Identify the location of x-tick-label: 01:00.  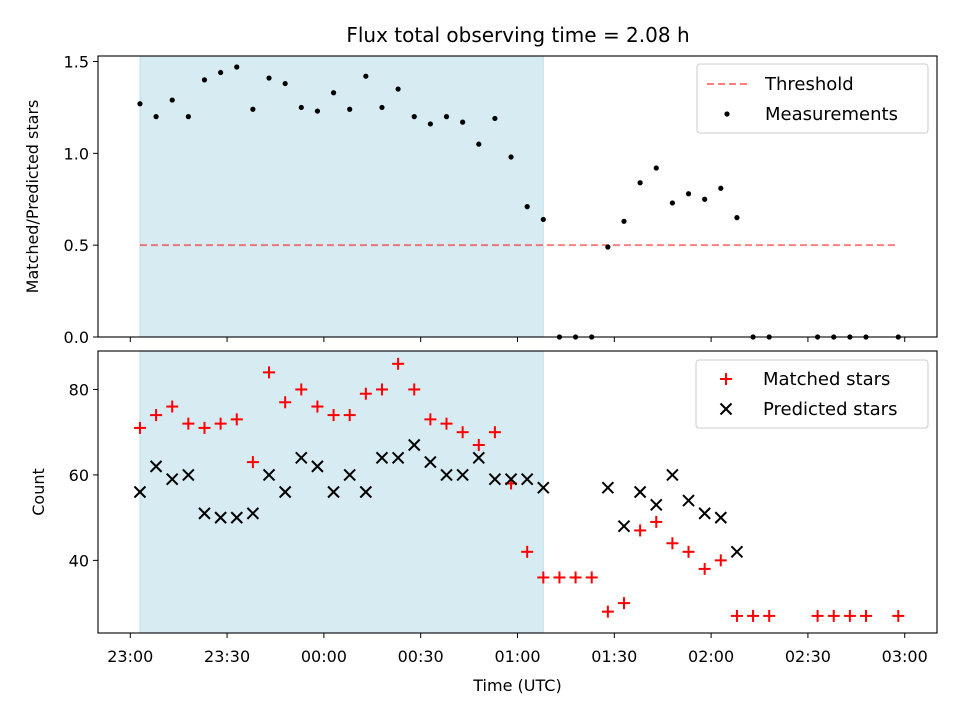
(517, 656).